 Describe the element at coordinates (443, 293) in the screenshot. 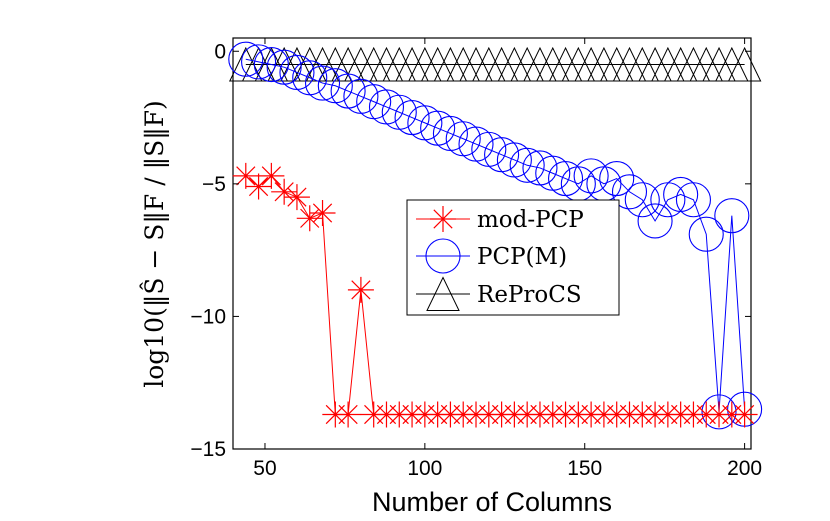

I see `legend-marker-triangle` at that location.